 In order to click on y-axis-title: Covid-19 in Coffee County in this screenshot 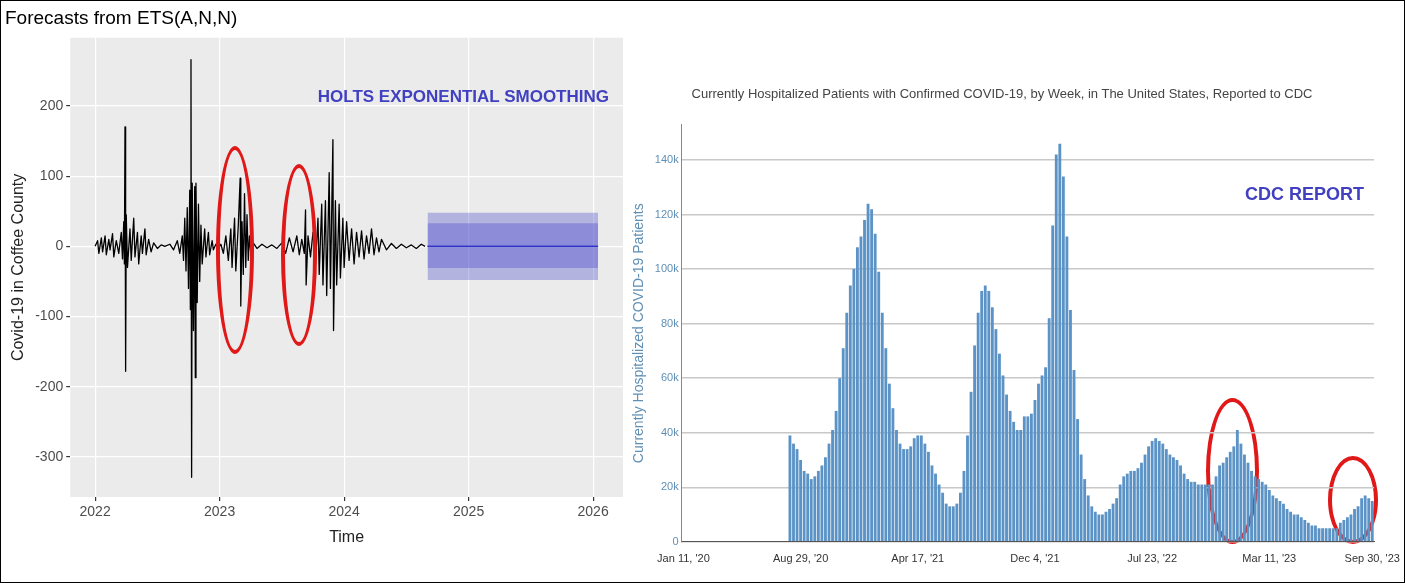, I will do `click(18, 267)`.